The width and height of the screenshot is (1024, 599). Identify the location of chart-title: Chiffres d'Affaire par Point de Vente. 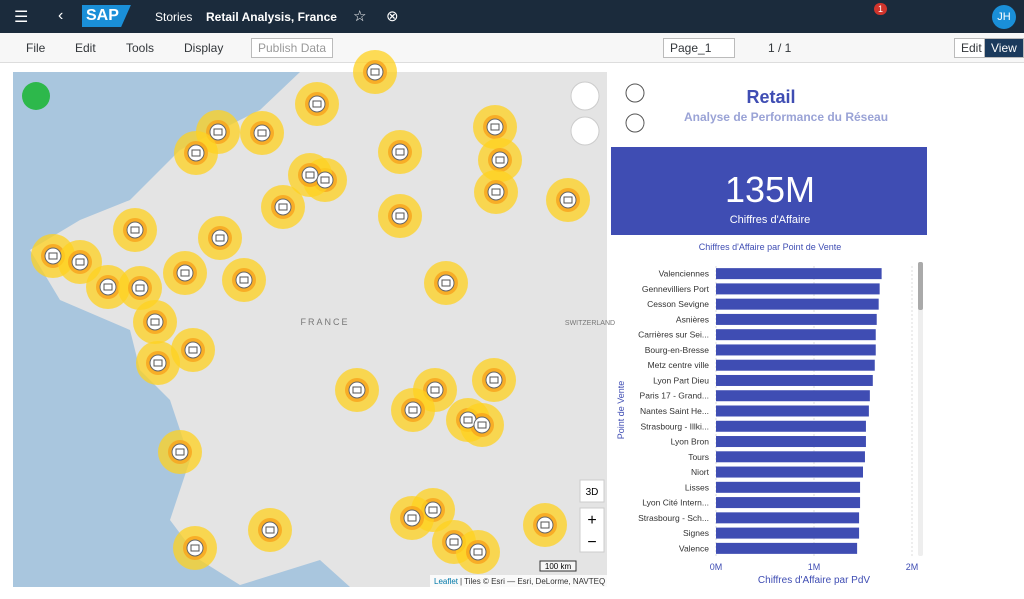
(770, 247).